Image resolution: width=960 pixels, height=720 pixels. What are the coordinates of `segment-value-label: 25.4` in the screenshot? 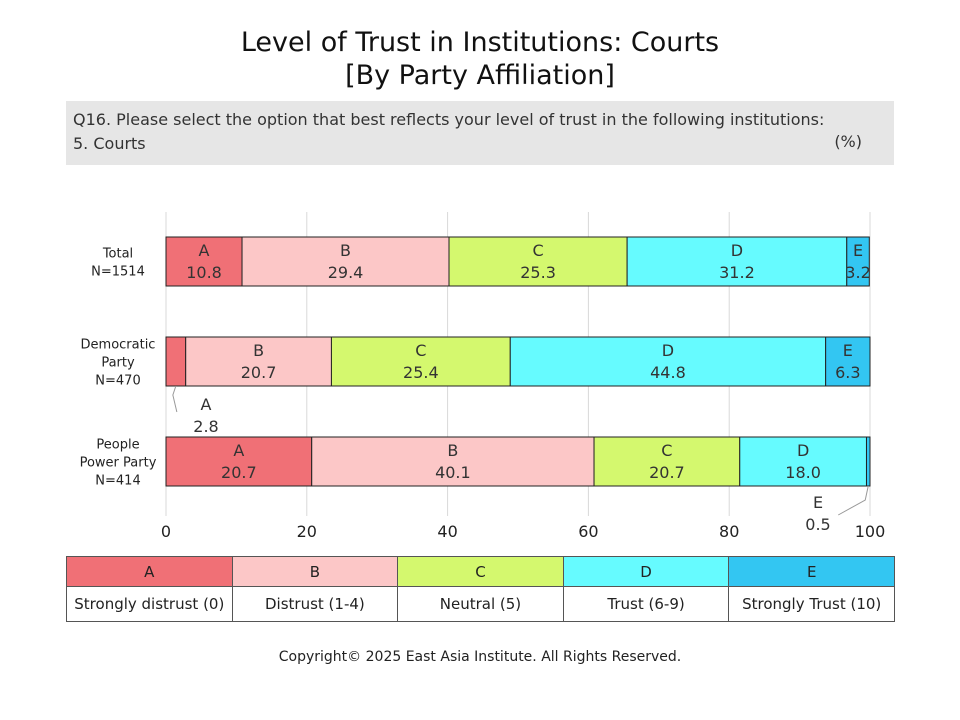 It's located at (421, 372).